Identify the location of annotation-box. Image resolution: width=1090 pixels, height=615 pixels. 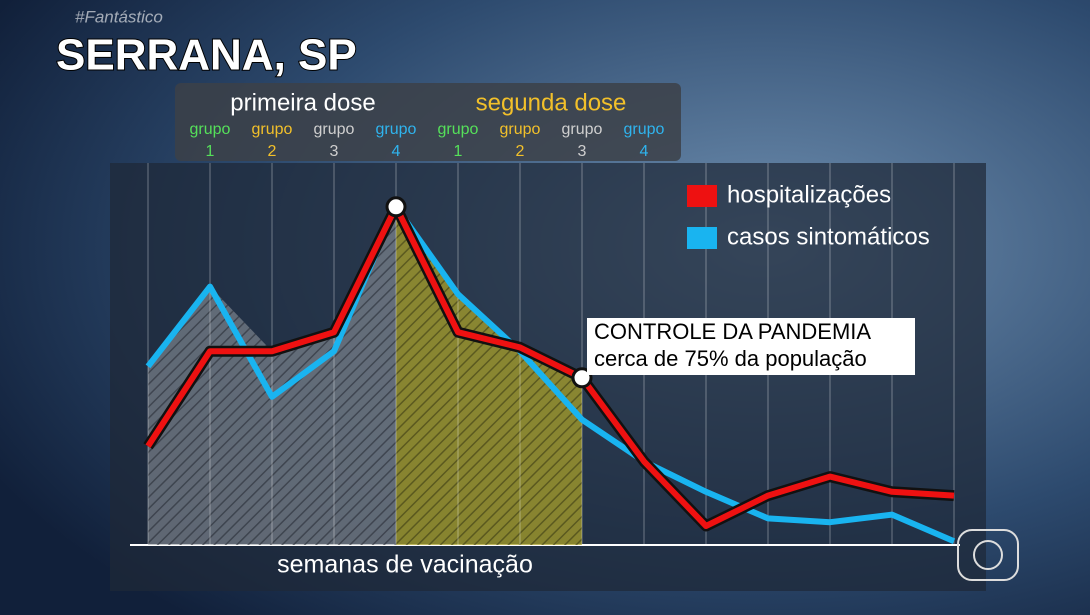
(751, 346).